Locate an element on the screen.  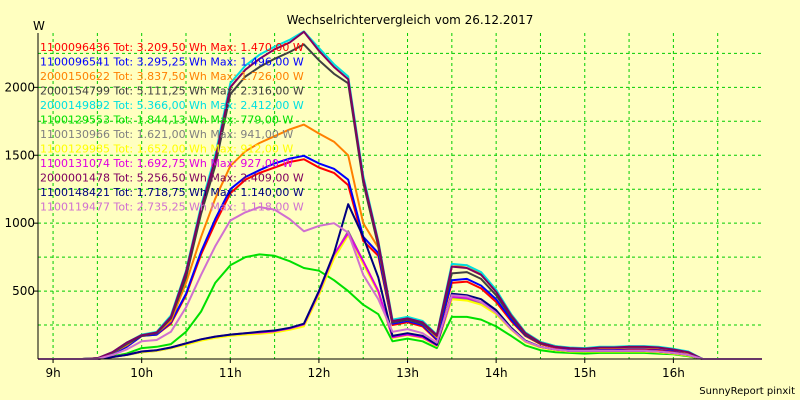
y-axis-label: W is located at coordinates (39, 26).